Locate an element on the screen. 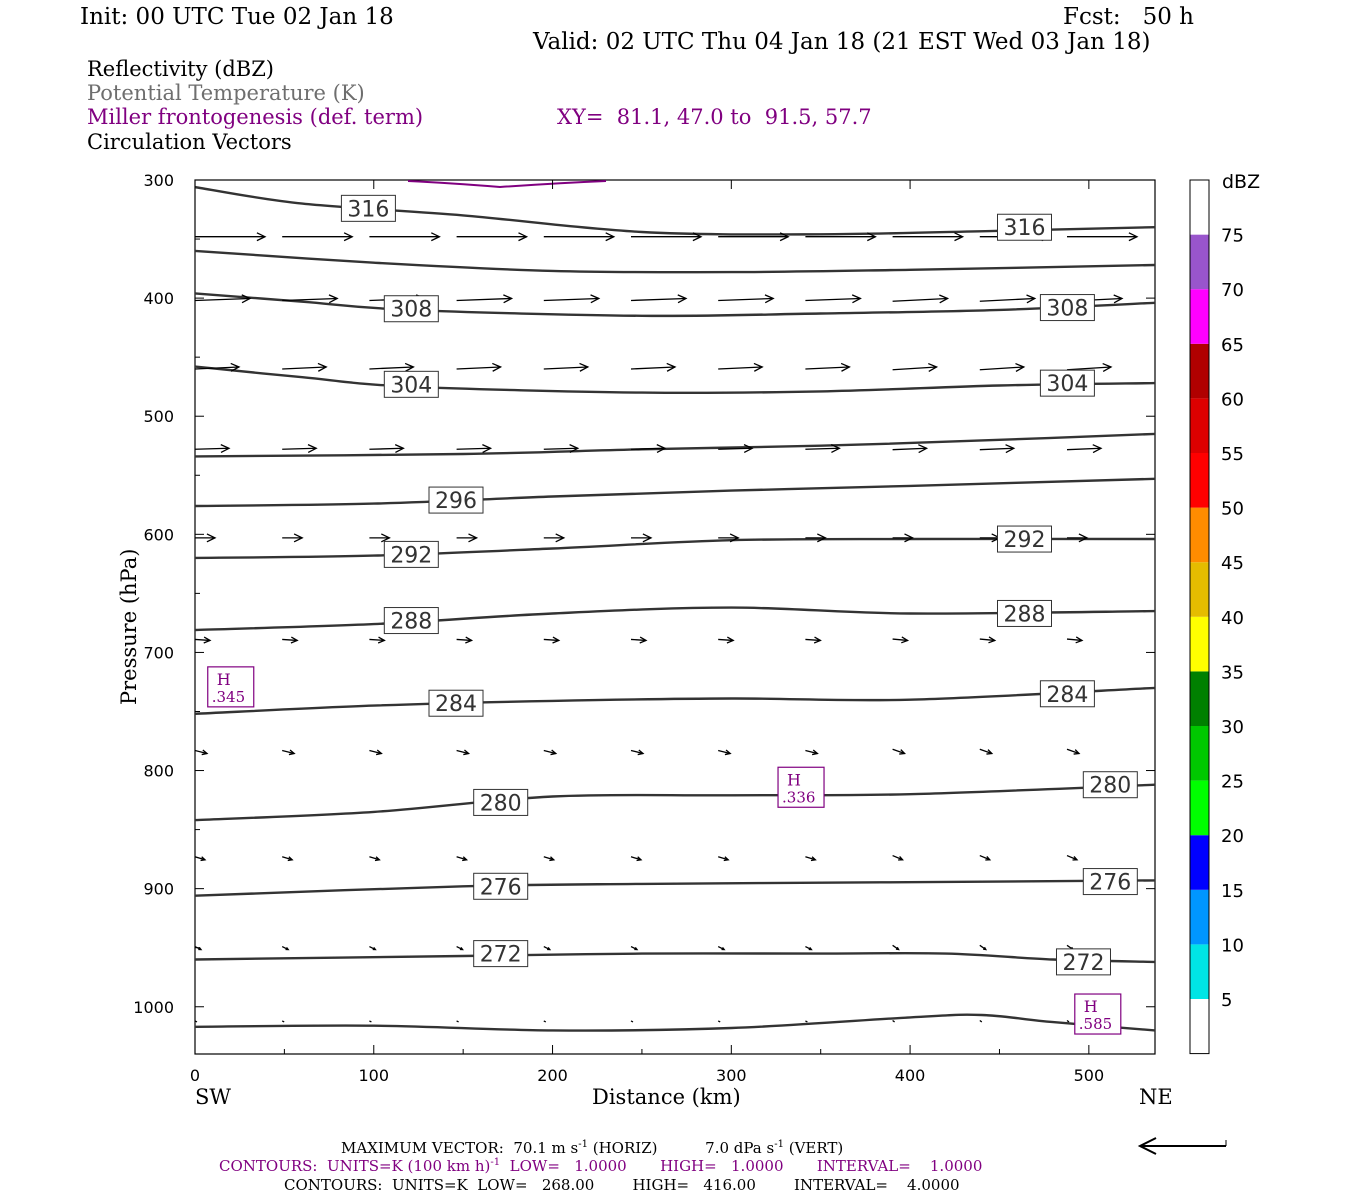 The image size is (1350, 1200). isentrope-label: 284 is located at coordinates (456, 704).